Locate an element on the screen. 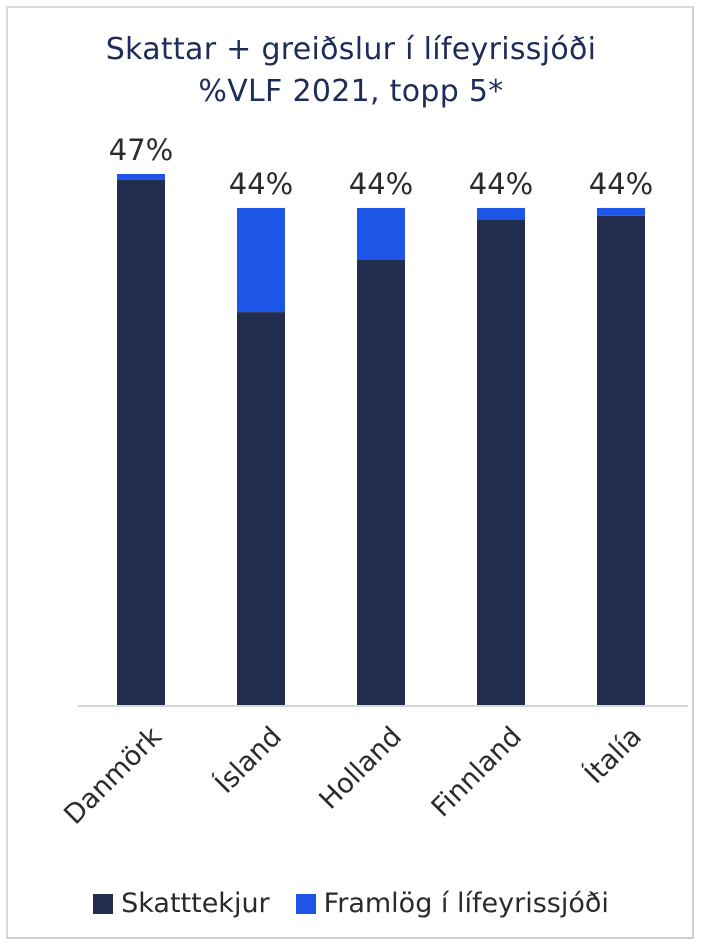 The width and height of the screenshot is (702, 947). data-label-2: 44% is located at coordinates (381, 184).